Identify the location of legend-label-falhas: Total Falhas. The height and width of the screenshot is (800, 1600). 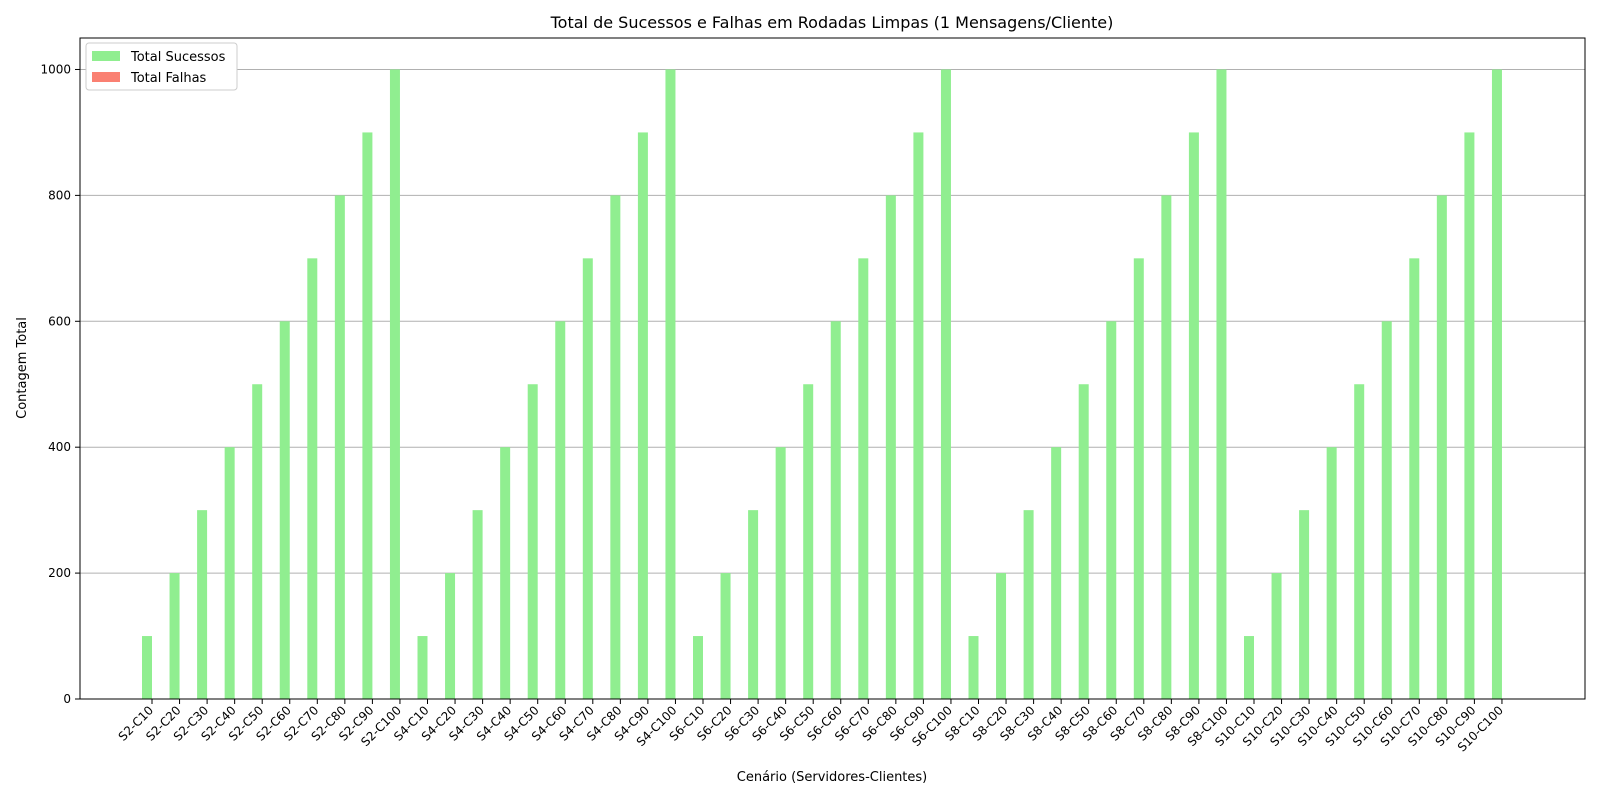
(168, 78).